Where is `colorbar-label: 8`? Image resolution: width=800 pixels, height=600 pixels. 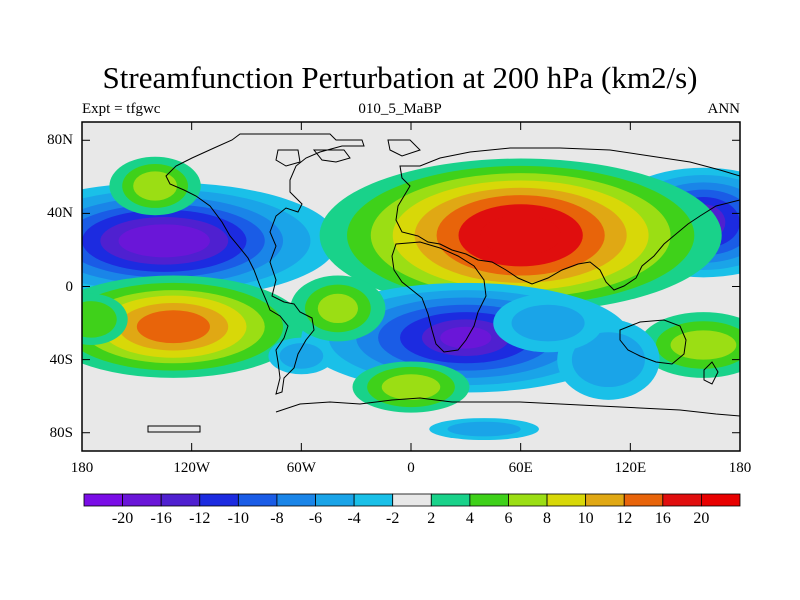 colorbar-label: 8 is located at coordinates (547, 518).